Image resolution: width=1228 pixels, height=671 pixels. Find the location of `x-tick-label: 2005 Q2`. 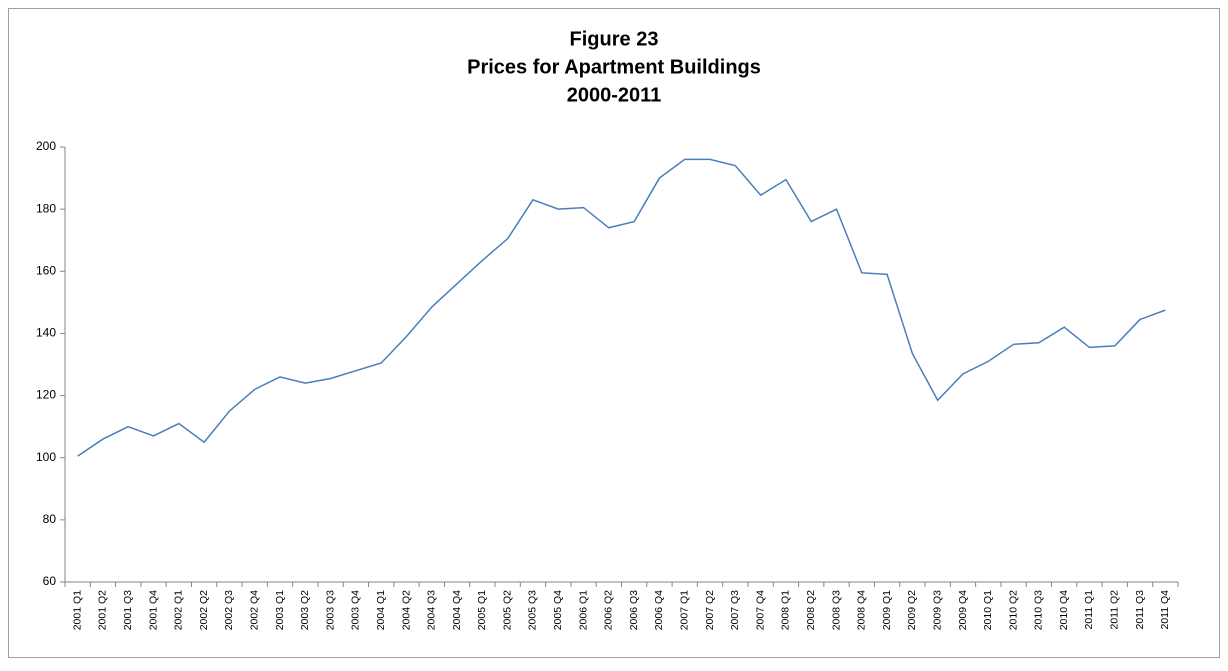

x-tick-label: 2005 Q2 is located at coordinates (507, 610).